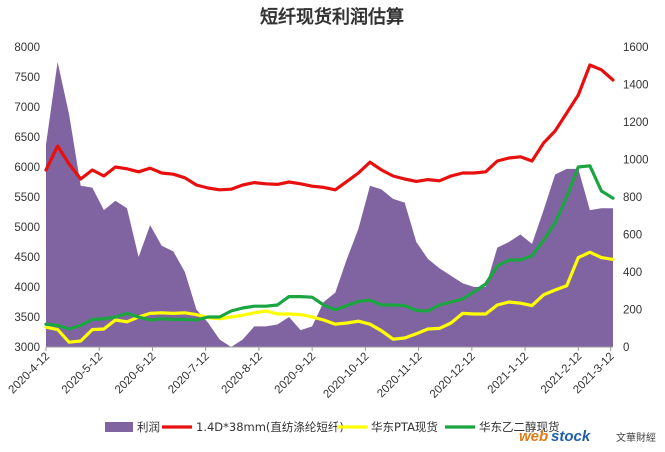 The width and height of the screenshot is (665, 452). What do you see at coordinates (30, 374) in the screenshot?
I see `x-tick-label: 2020-4-12` at bounding box center [30, 374].